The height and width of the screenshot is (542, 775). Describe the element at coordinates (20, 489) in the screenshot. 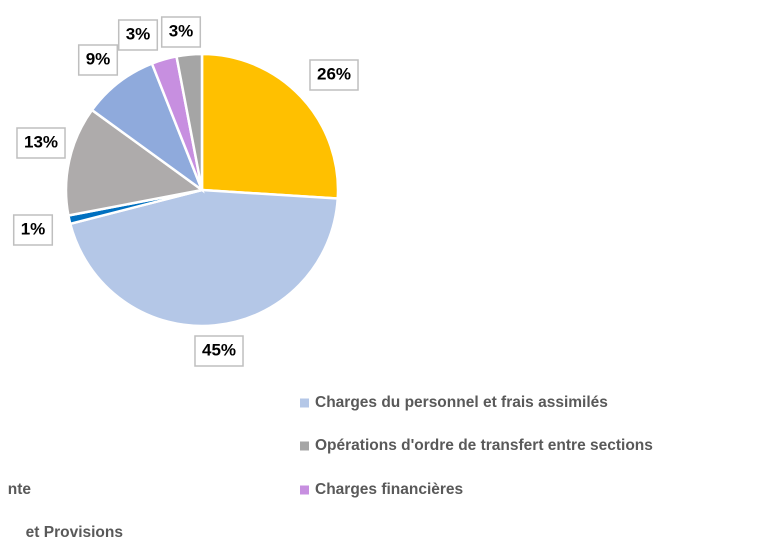

I see `legend-label: nte` at that location.